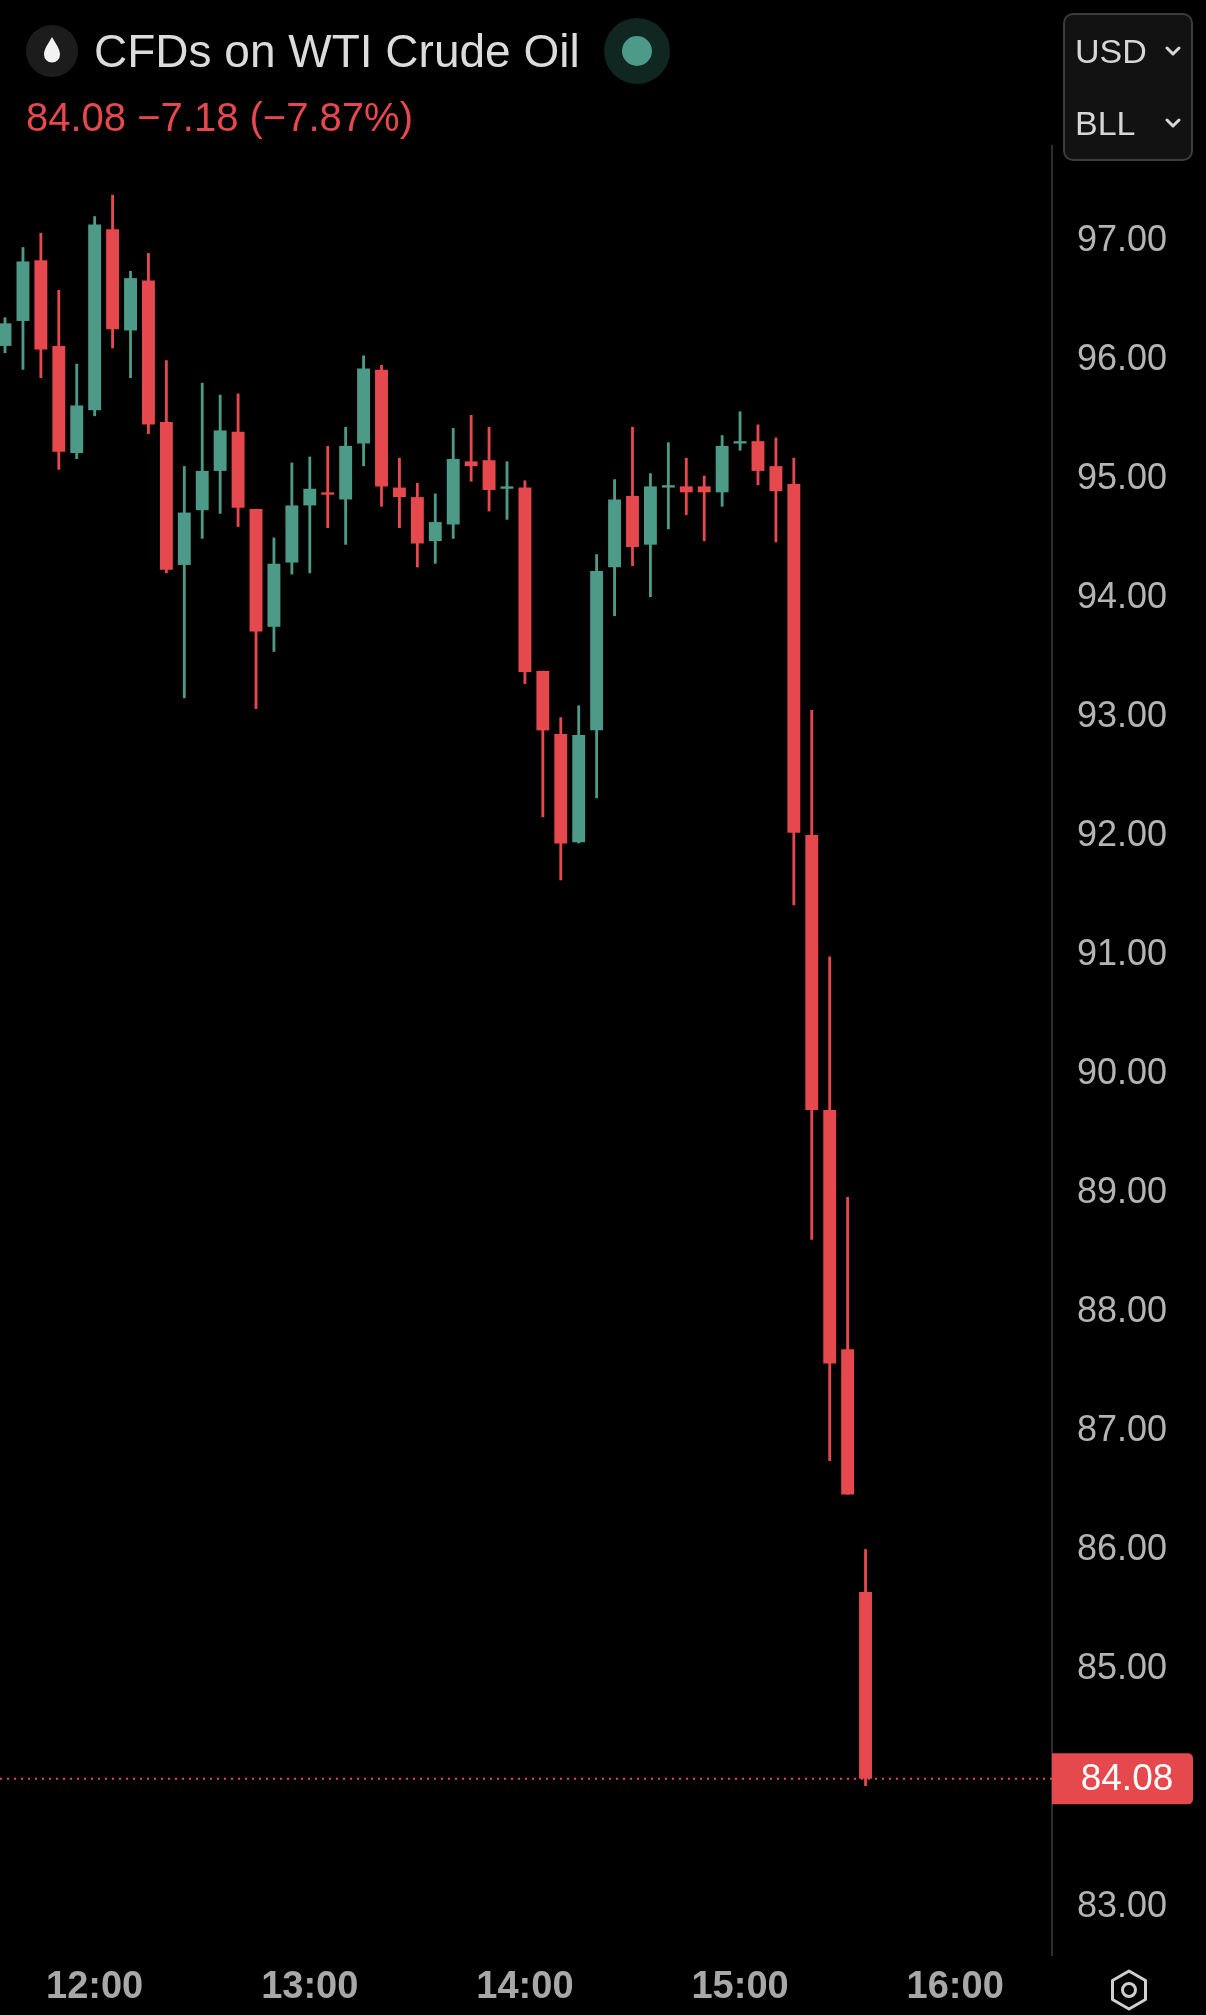 The image size is (1206, 2015). Describe the element at coordinates (310, 1985) in the screenshot. I see `x-tick-label: 13:00` at that location.